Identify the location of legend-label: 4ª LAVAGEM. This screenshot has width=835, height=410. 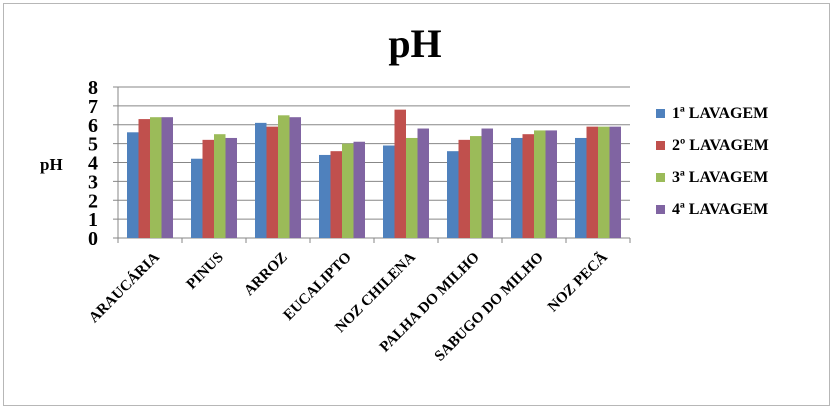
(720, 209).